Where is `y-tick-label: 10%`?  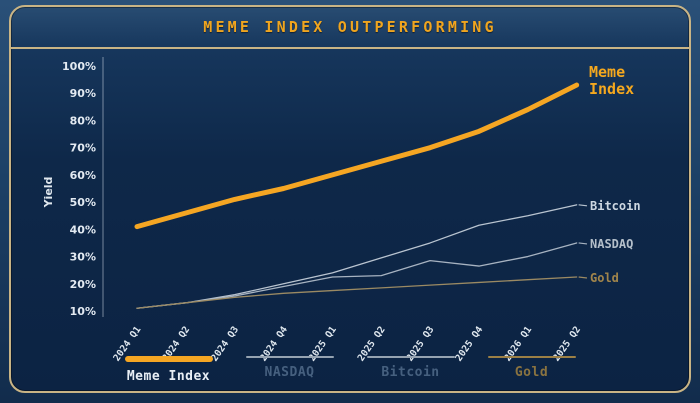 y-tick-label: 10% is located at coordinates (83, 311).